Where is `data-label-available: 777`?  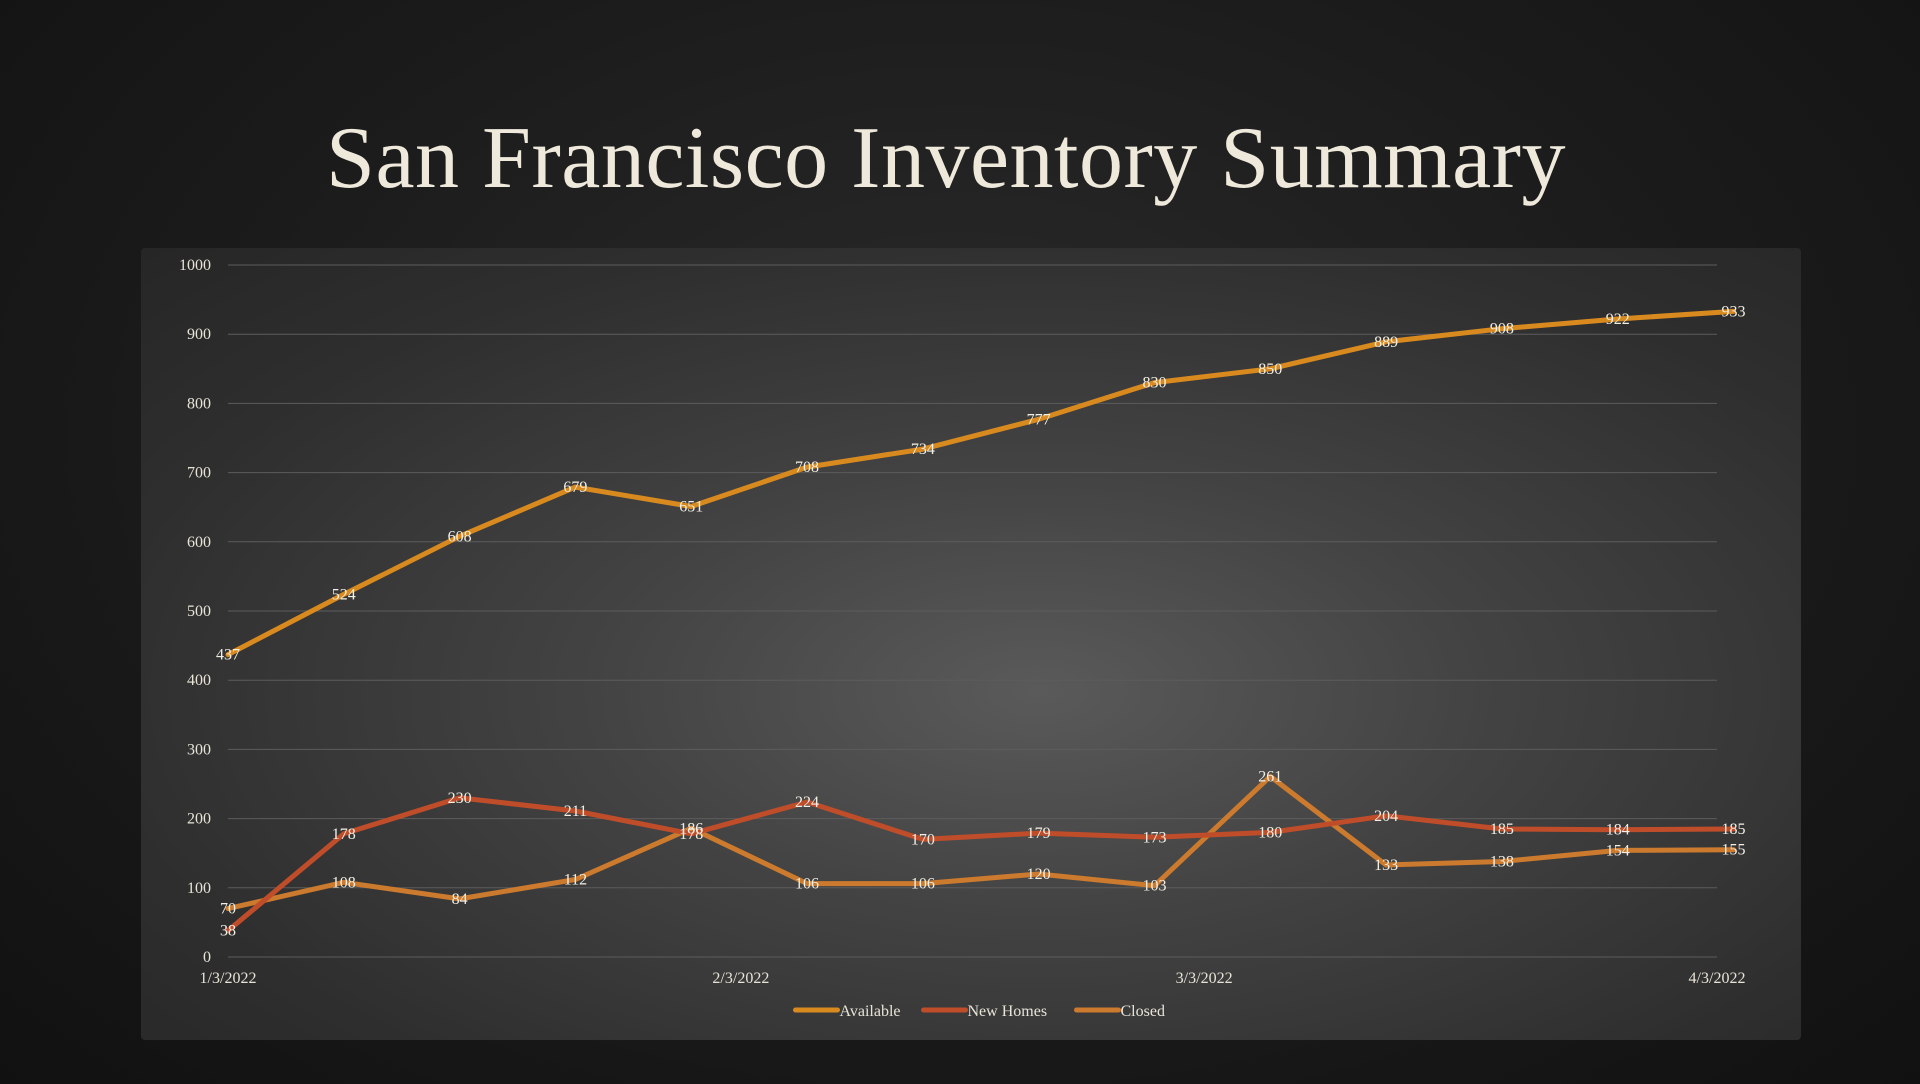
data-label-available: 777 is located at coordinates (1039, 419).